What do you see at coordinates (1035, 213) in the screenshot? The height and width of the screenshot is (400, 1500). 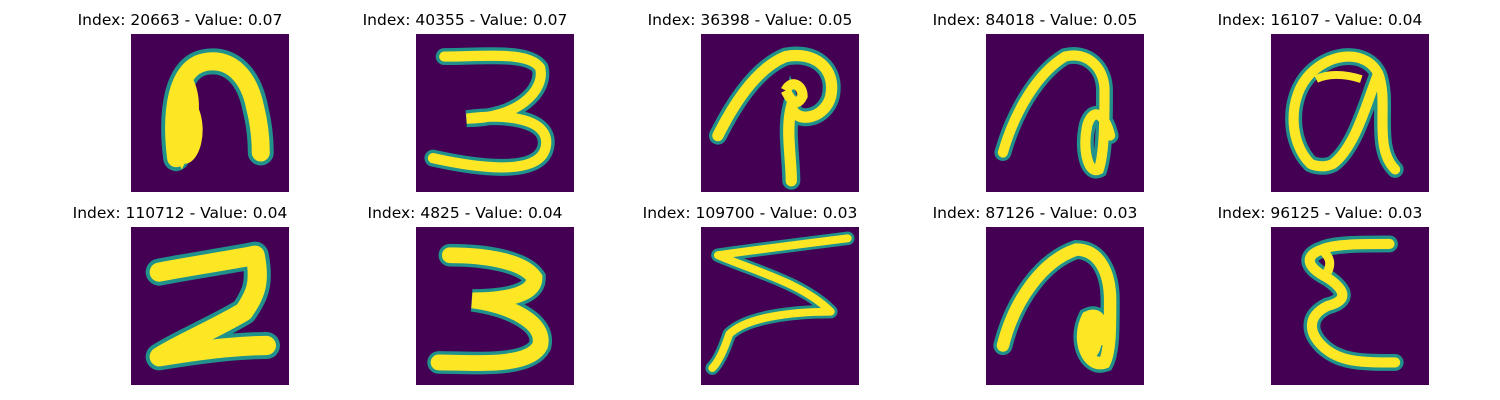 I see `panel-title: Index: 87126 - Value: 0.03` at bounding box center [1035, 213].